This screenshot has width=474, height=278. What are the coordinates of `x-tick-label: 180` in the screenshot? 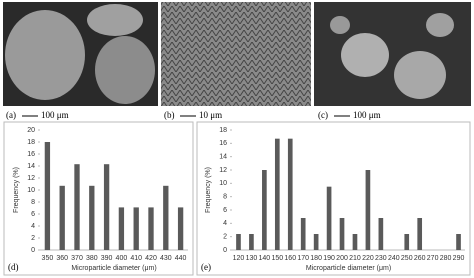 It's located at (316, 258).